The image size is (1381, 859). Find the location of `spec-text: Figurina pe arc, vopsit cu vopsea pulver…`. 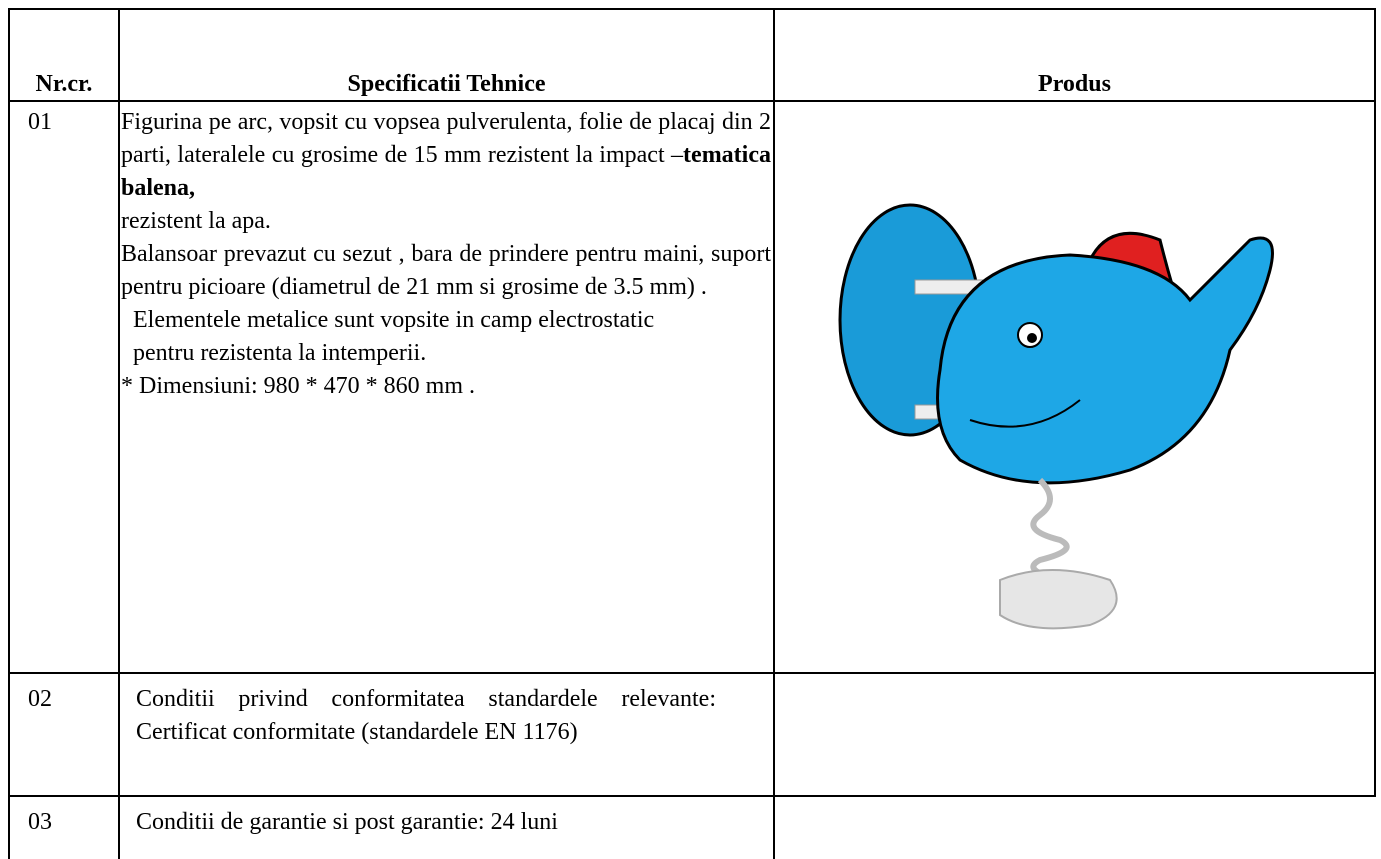

spec-text: Figurina pe arc, vopsit cu vopsea pulver… is located at coordinates (446, 138).